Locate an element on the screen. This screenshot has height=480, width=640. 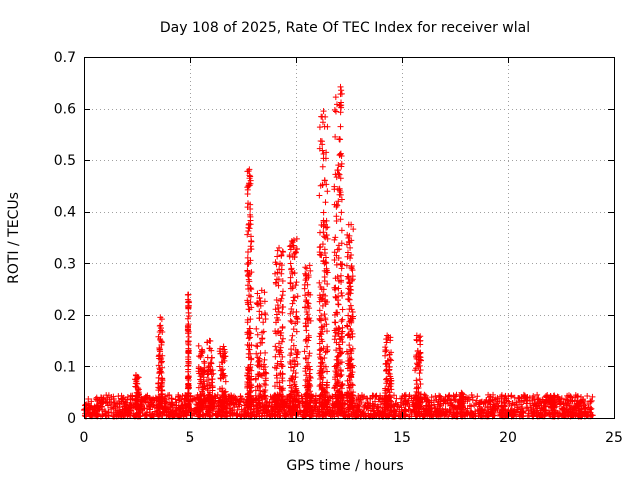
y-tick-label: 0.2 is located at coordinates (65, 316).